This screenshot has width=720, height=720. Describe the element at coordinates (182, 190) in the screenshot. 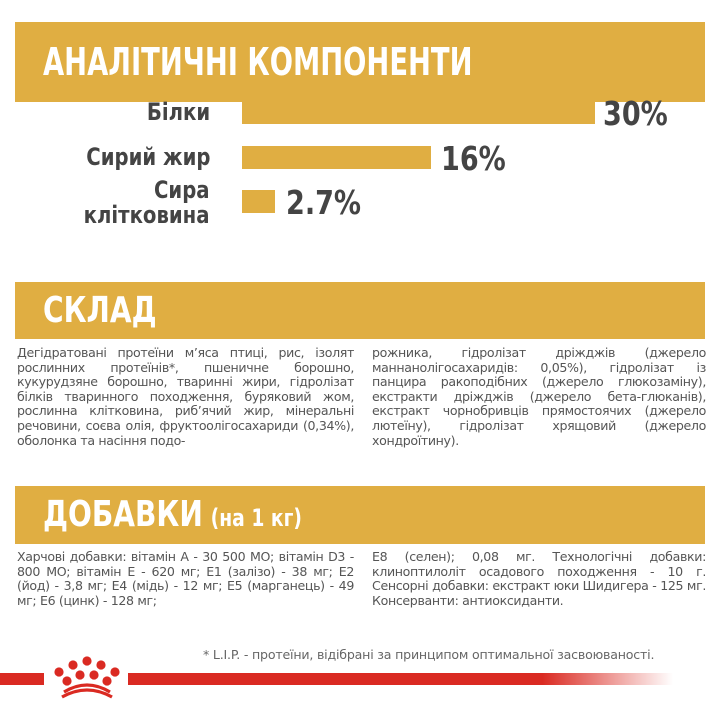

I see `fiber-label-line1: Сира` at that location.